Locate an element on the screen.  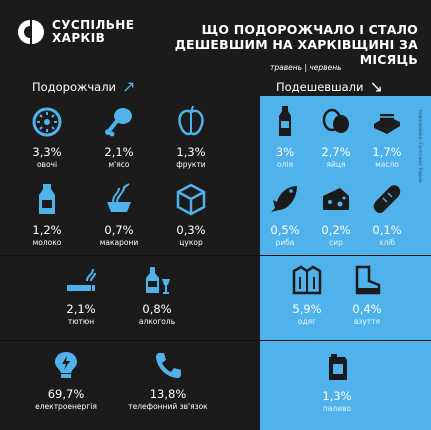
item-butter: 1,7% масло is located at coordinates (387, 136).